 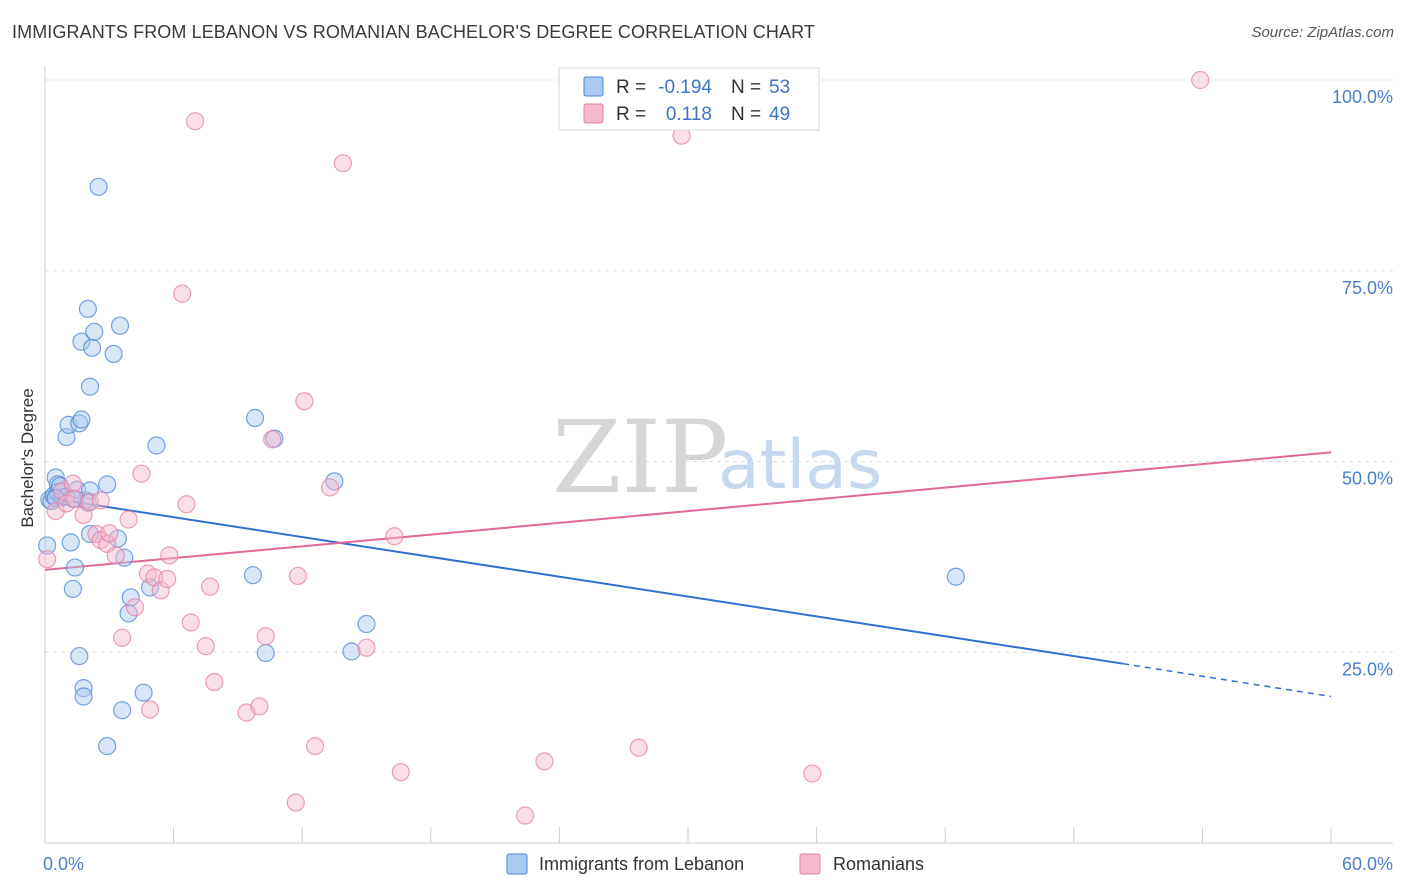 I want to click on y-tick-label: 25.0%, so click(x=1367, y=669).